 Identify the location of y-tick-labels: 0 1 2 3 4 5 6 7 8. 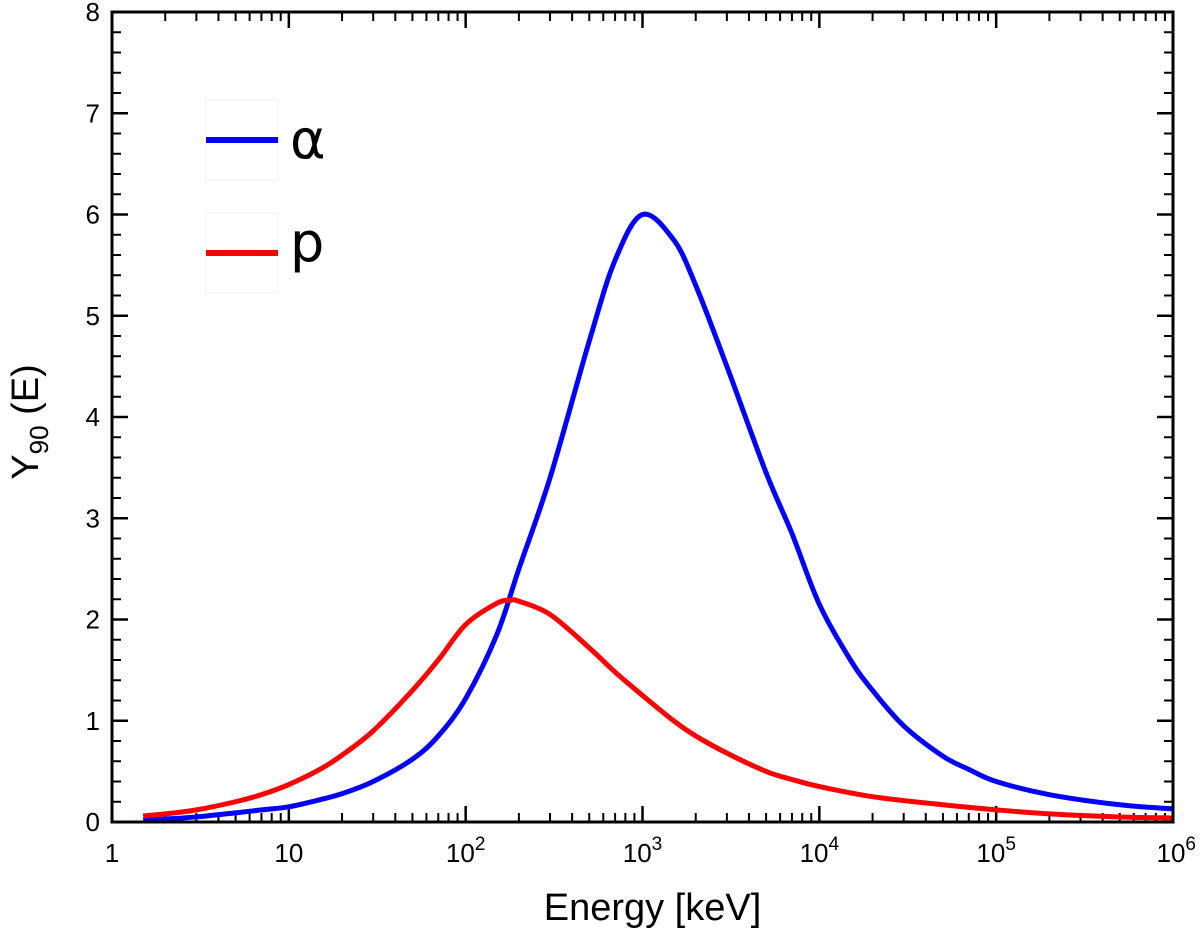
(93, 418).